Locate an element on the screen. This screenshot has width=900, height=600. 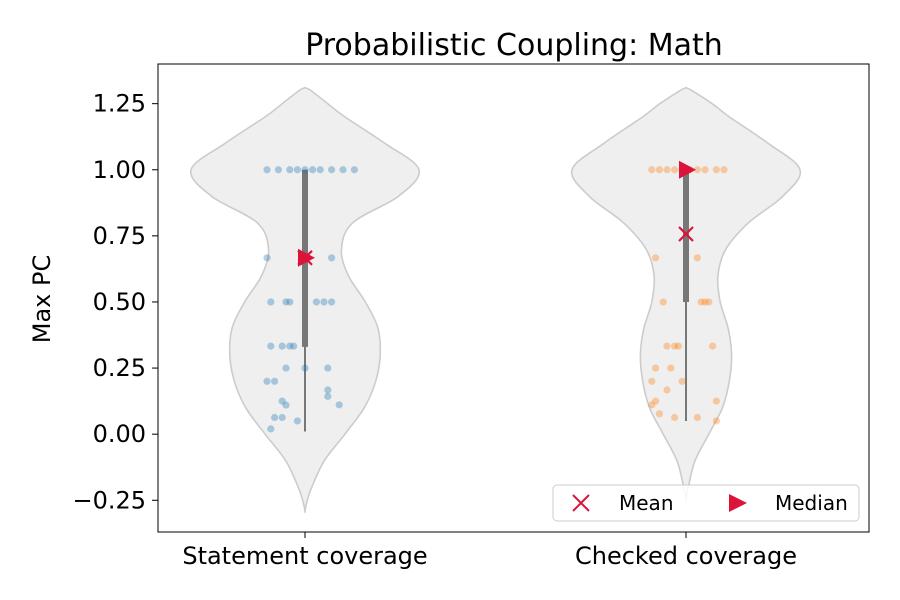
y-axis-label: Max PC is located at coordinates (42, 299).